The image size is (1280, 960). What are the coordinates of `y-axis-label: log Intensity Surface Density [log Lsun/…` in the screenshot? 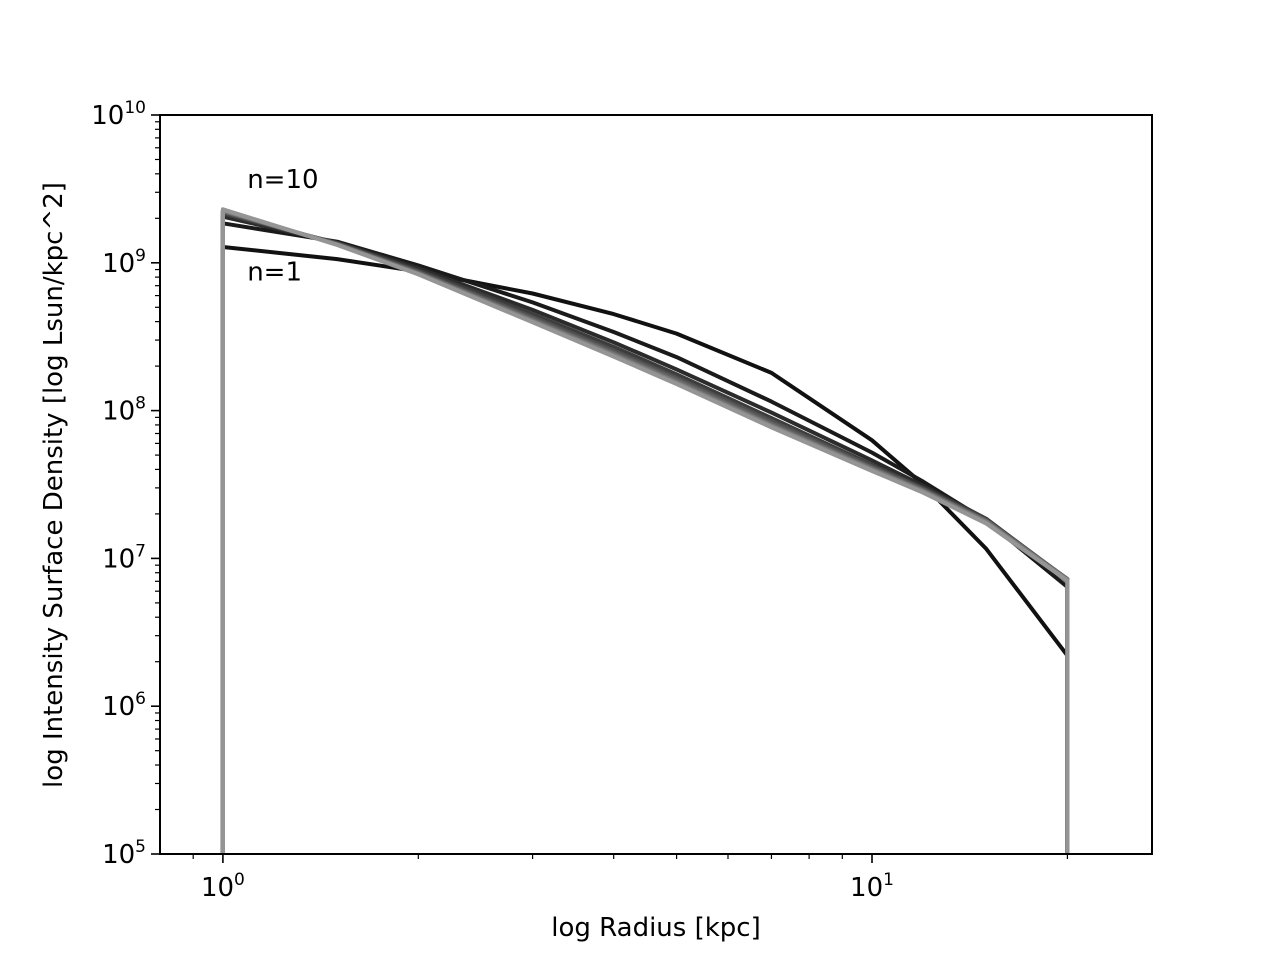 It's located at (54, 485).